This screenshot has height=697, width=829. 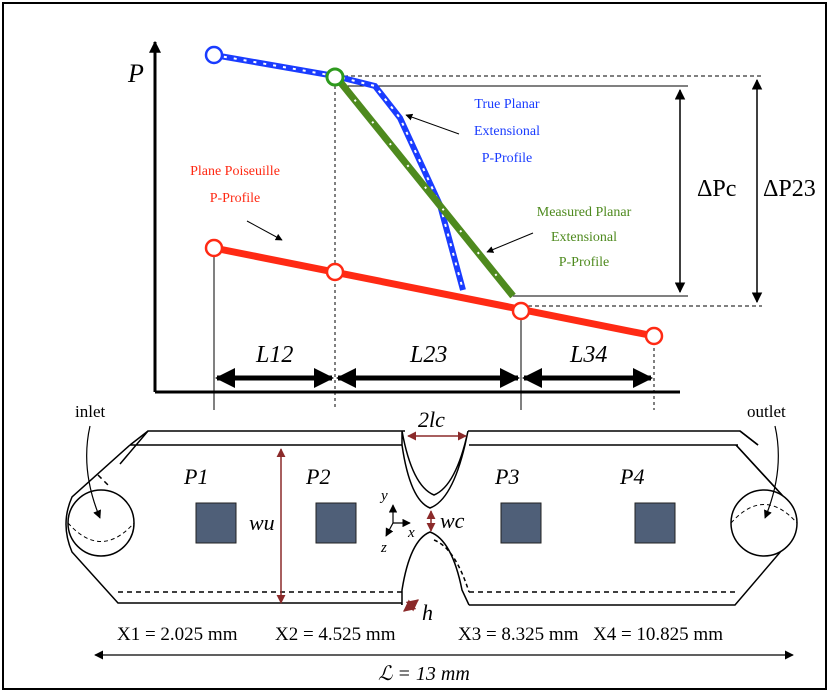 What do you see at coordinates (716, 189) in the screenshot?
I see `delta-pc-label: ΔPc` at bounding box center [716, 189].